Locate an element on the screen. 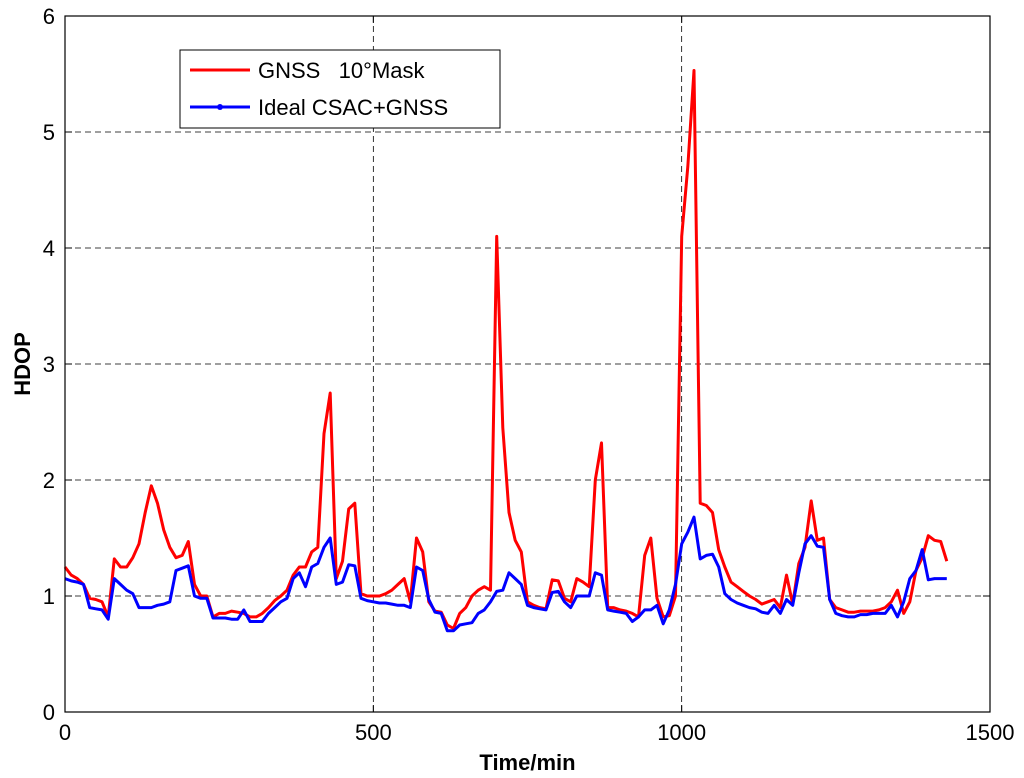 Image resolution: width=1024 pixels, height=778 pixels. legend-marker-csac is located at coordinates (220, 107).